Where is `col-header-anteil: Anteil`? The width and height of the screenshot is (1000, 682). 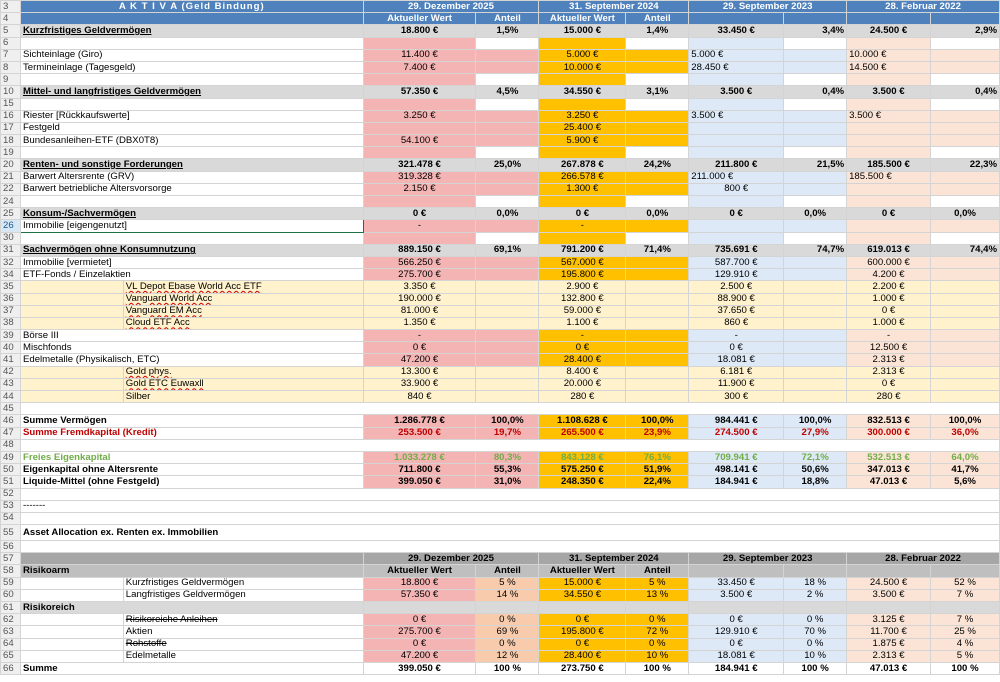
col-header-anteil: Anteil is located at coordinates (657, 19).